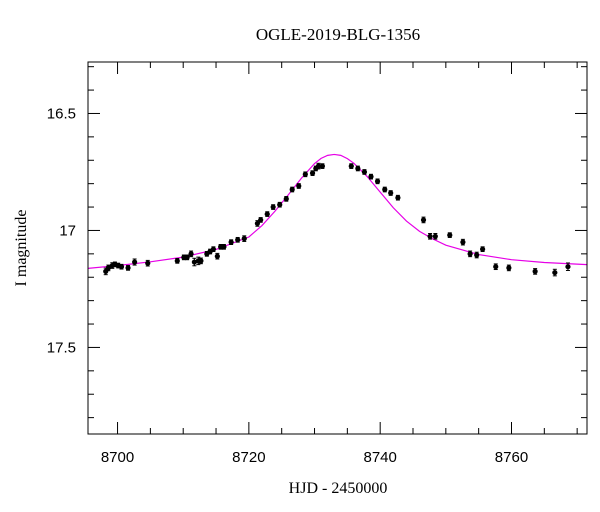 The width and height of the screenshot is (600, 512). Describe the element at coordinates (248, 457) in the screenshot. I see `x-tick-label: 8720` at that location.